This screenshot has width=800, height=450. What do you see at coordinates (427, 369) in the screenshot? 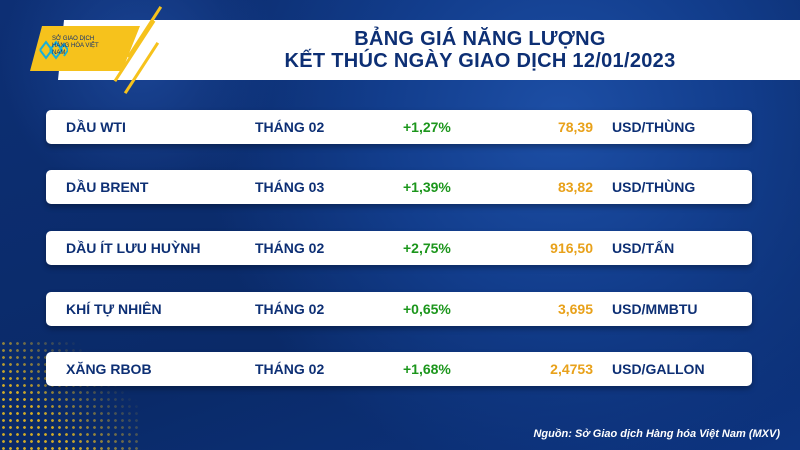
I see `change-percent: +1,68%` at bounding box center [427, 369].